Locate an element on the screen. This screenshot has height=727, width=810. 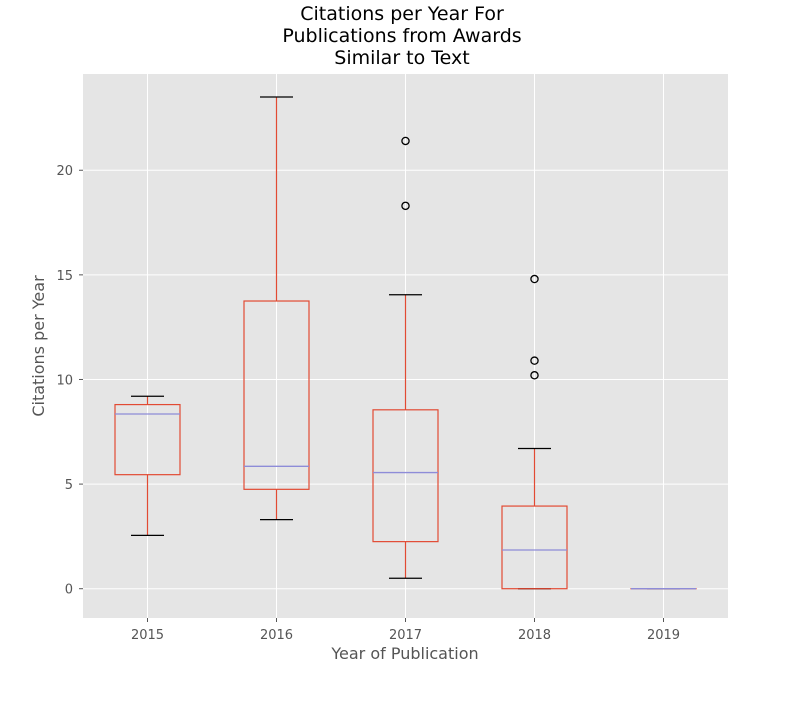
y-tick-label: 10 is located at coordinates (64, 380).